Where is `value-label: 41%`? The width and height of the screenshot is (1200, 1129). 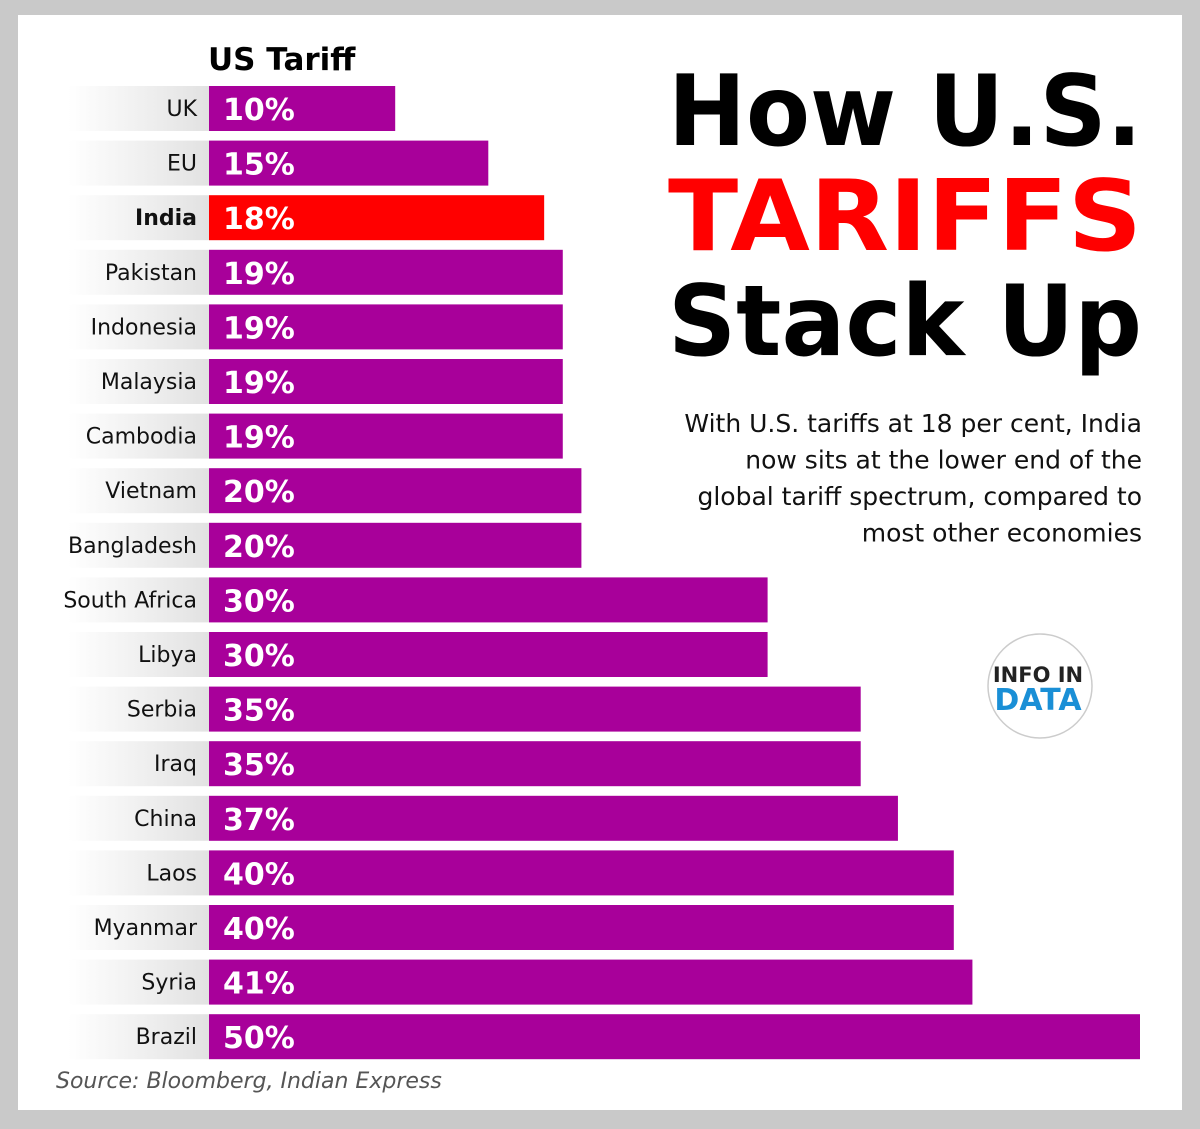 value-label: 41% is located at coordinates (259, 984).